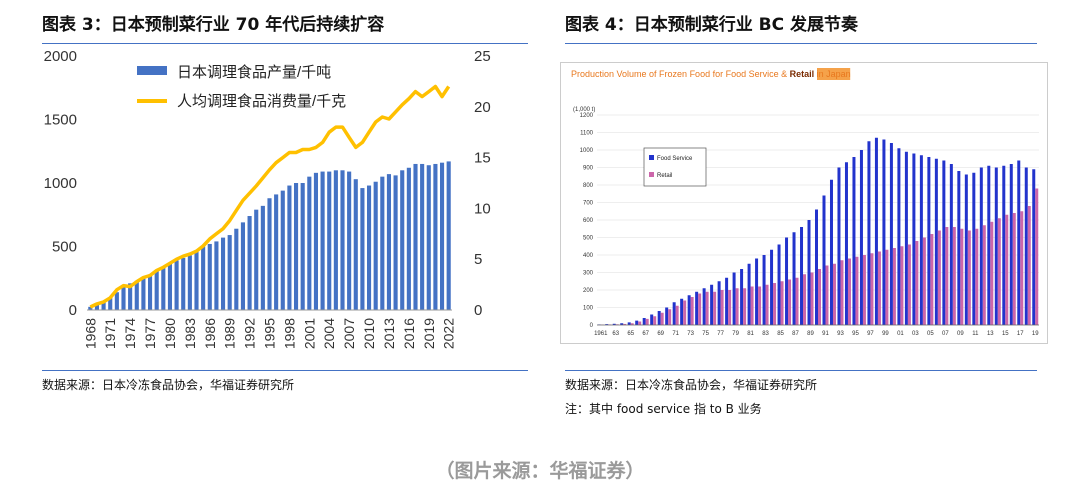 The height and width of the screenshot is (489, 1080). Describe the element at coordinates (210, 333) in the screenshot. I see `x-tick-label: 1986` at that location.